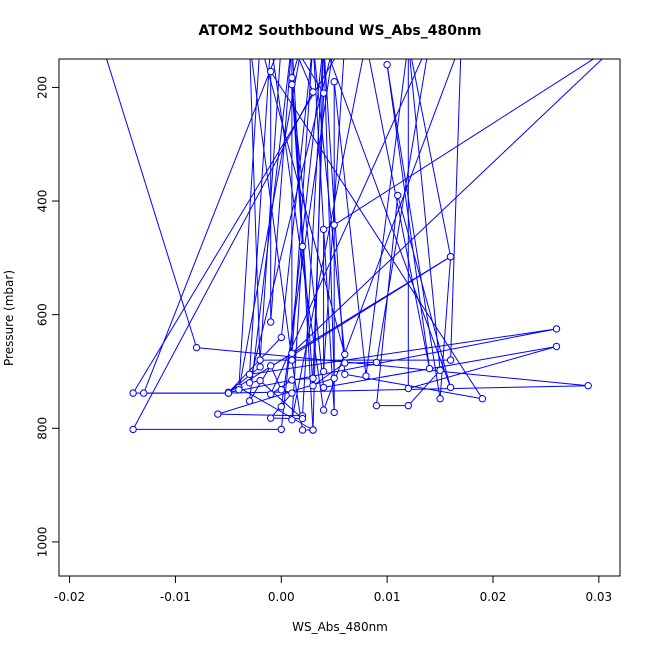 The image size is (650, 650). Describe the element at coordinates (43, 201) in the screenshot. I see `y-tick-label: 400` at that location.